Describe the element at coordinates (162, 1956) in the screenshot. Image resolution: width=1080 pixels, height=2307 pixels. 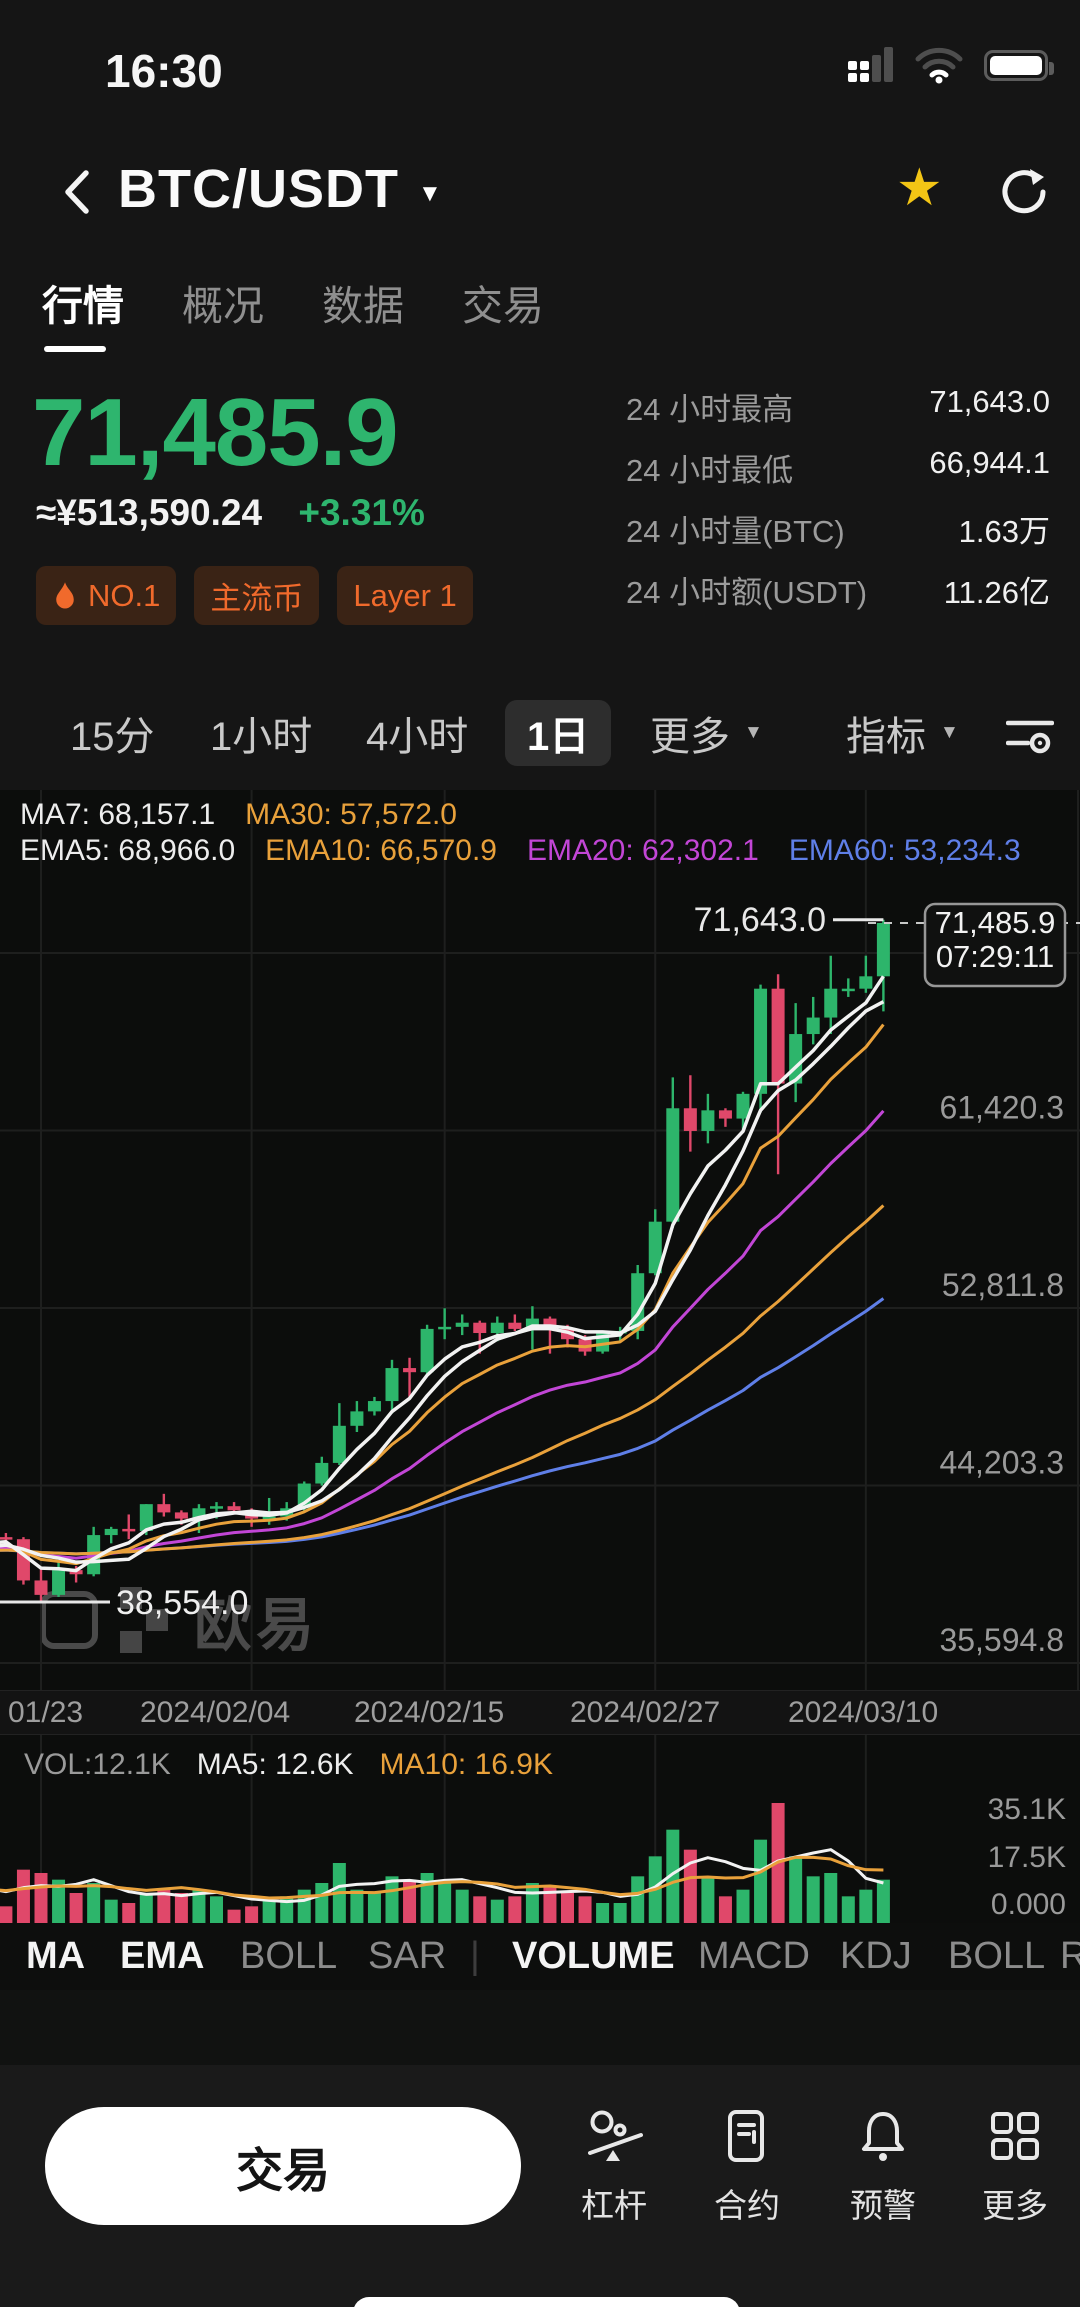
I see `indicator-tab-EMA: EMA` at that location.